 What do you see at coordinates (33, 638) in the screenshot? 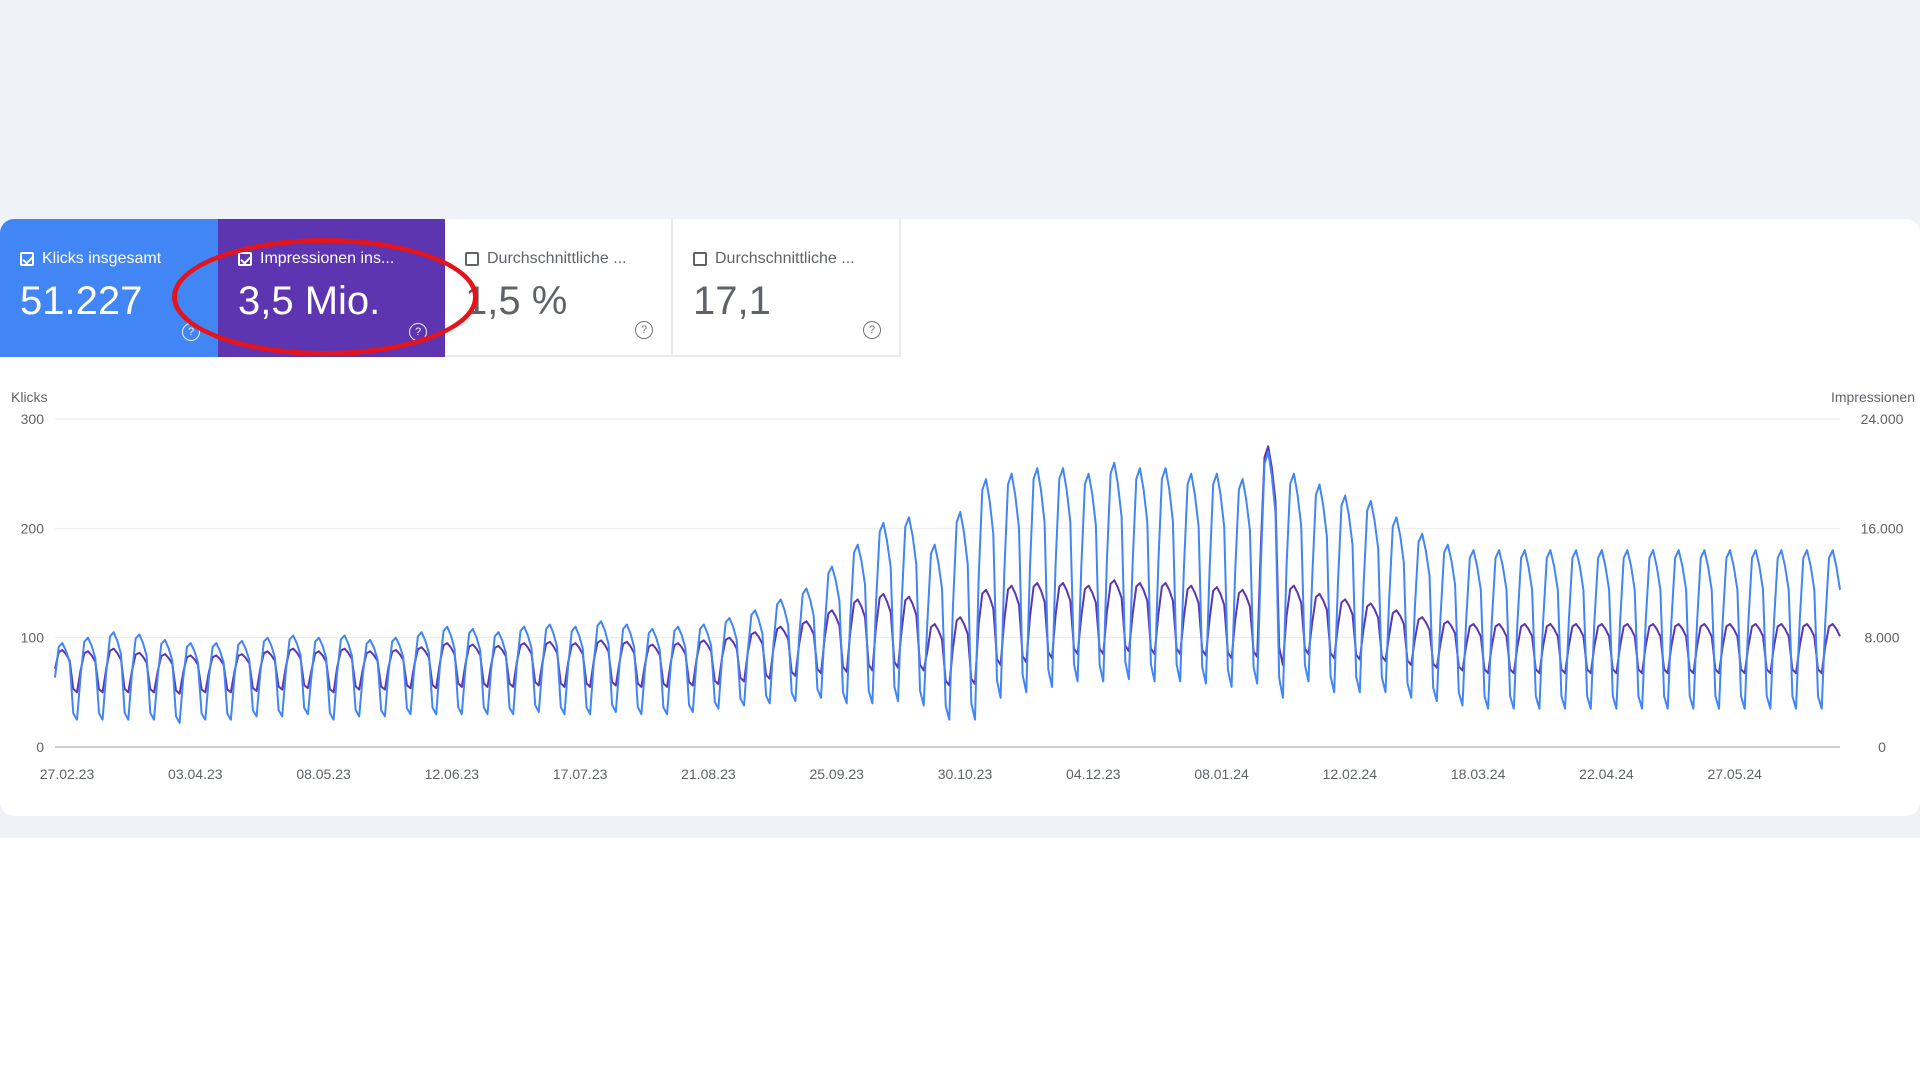
I see `y-tick-label-left: 100` at bounding box center [33, 638].